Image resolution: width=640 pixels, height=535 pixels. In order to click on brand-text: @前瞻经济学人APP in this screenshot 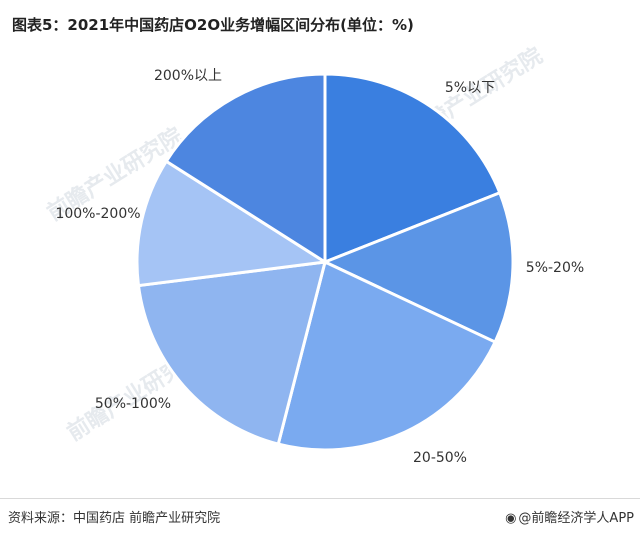, I will do `click(576, 518)`.